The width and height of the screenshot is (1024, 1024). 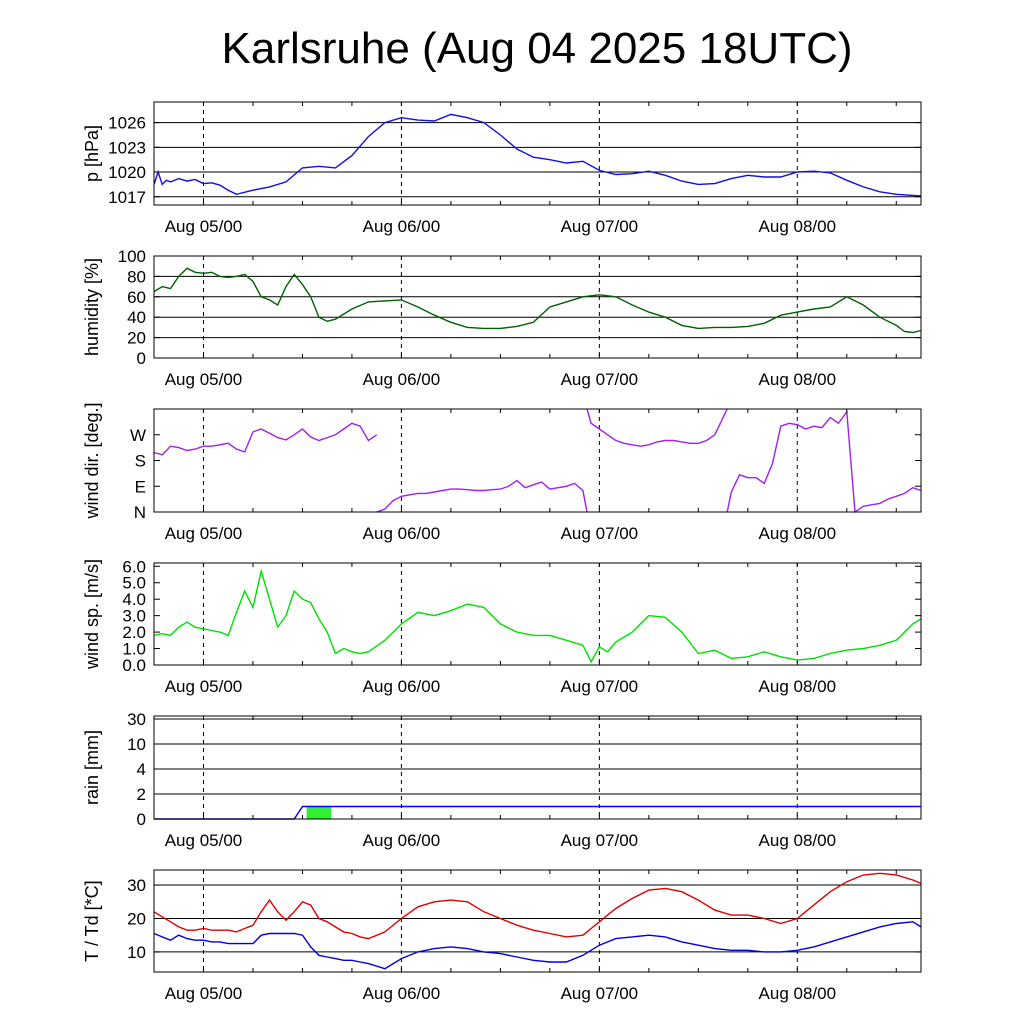 What do you see at coordinates (138, 435) in the screenshot?
I see `y-tick-label: W` at bounding box center [138, 435].